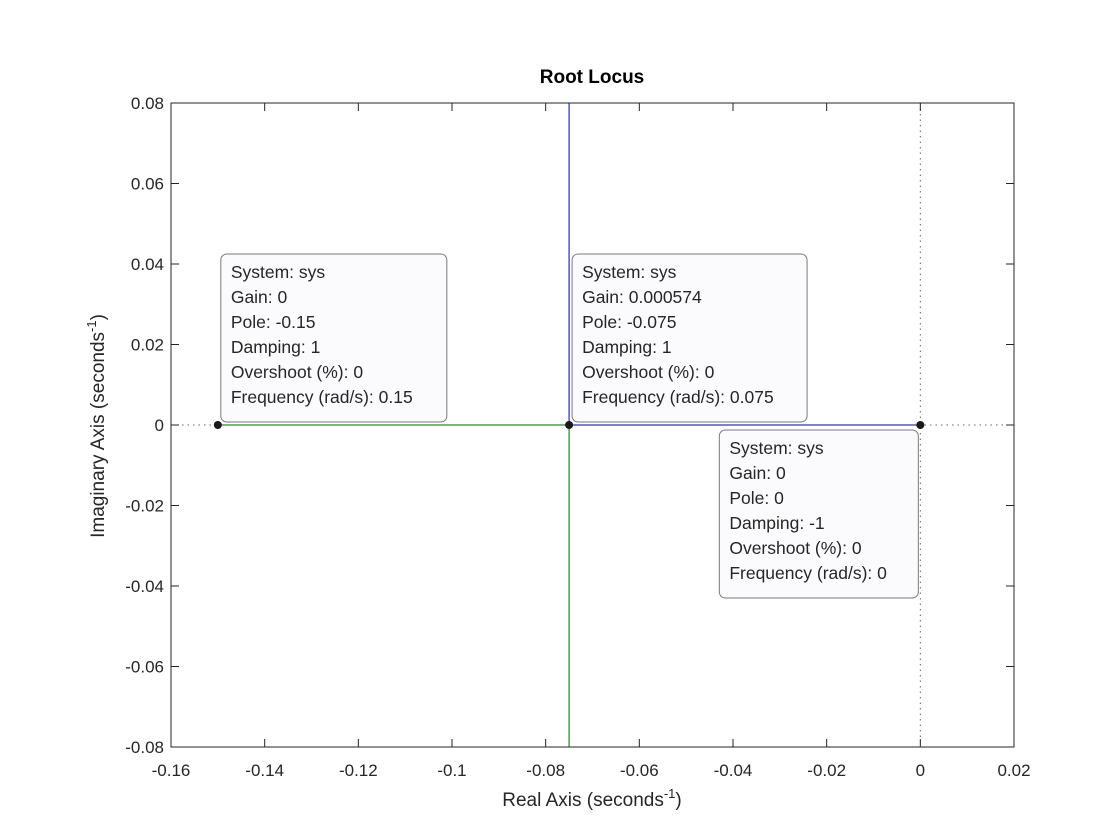 The height and width of the screenshot is (840, 1120). Describe the element at coordinates (920, 770) in the screenshot. I see `x-tick-label: 0` at that location.